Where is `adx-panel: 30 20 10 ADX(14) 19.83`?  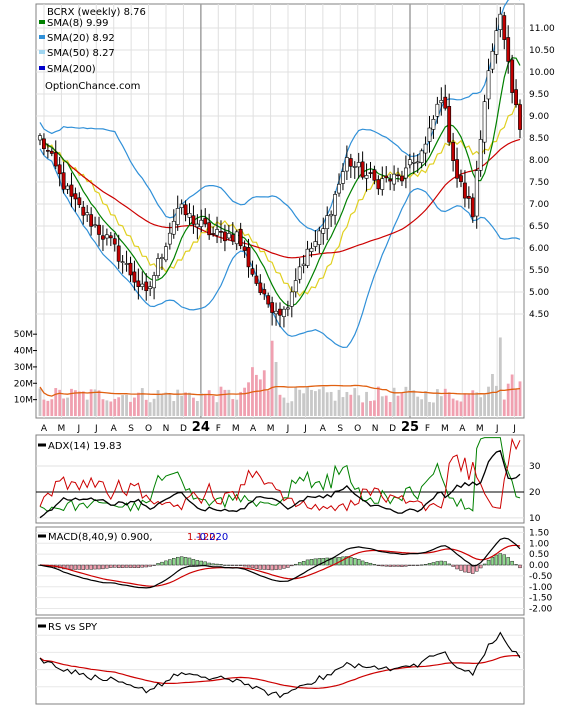
adx-panel: 30 20 10 ADX(14) 19.83 is located at coordinates (288, 479).